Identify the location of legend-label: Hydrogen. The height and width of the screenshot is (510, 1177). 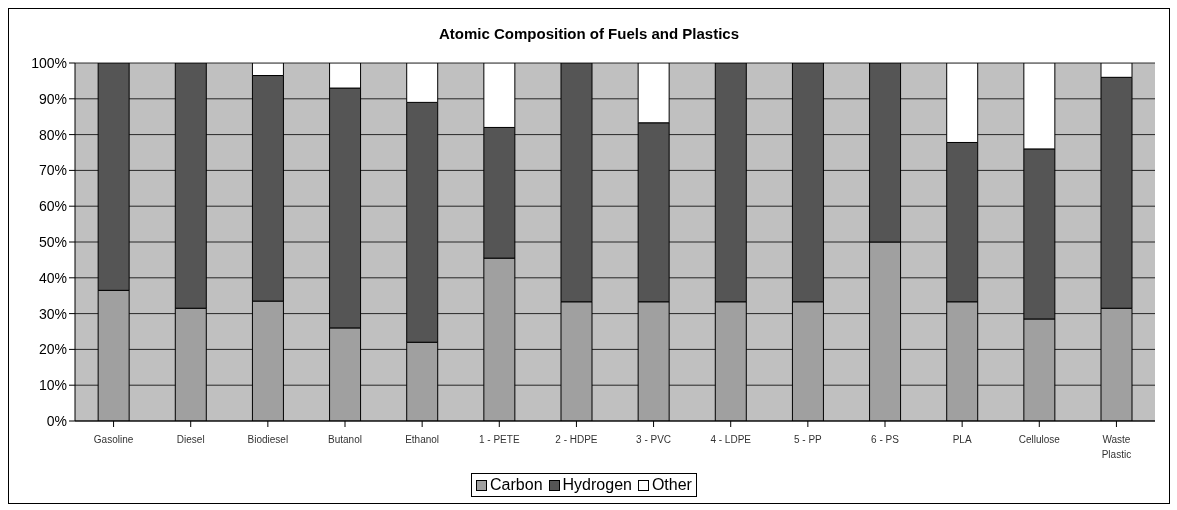
(596, 485).